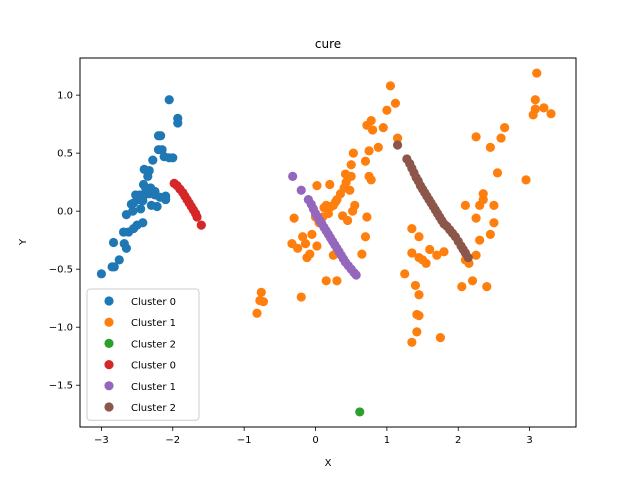  I want to click on y-axis-label: Y, so click(23, 242).